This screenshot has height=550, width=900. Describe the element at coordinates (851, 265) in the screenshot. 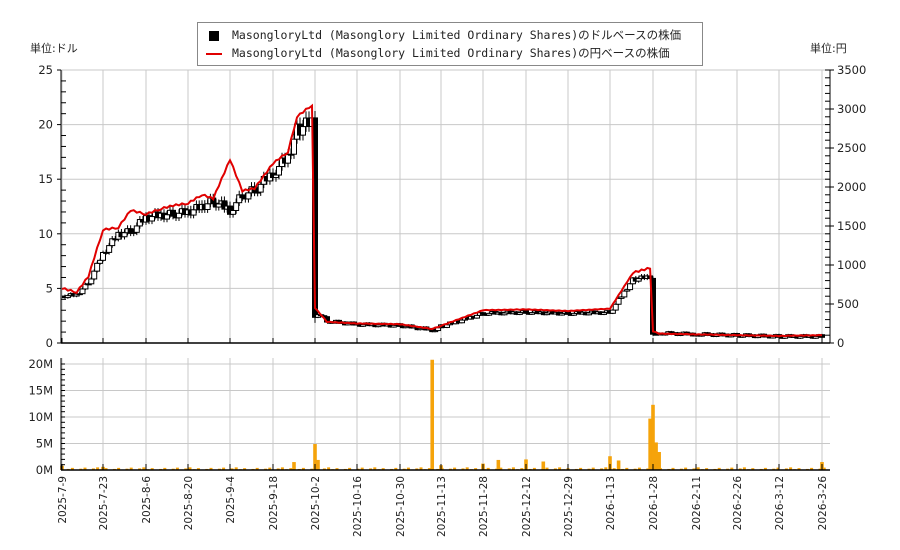

I see `svg-text: 1000` at that location.